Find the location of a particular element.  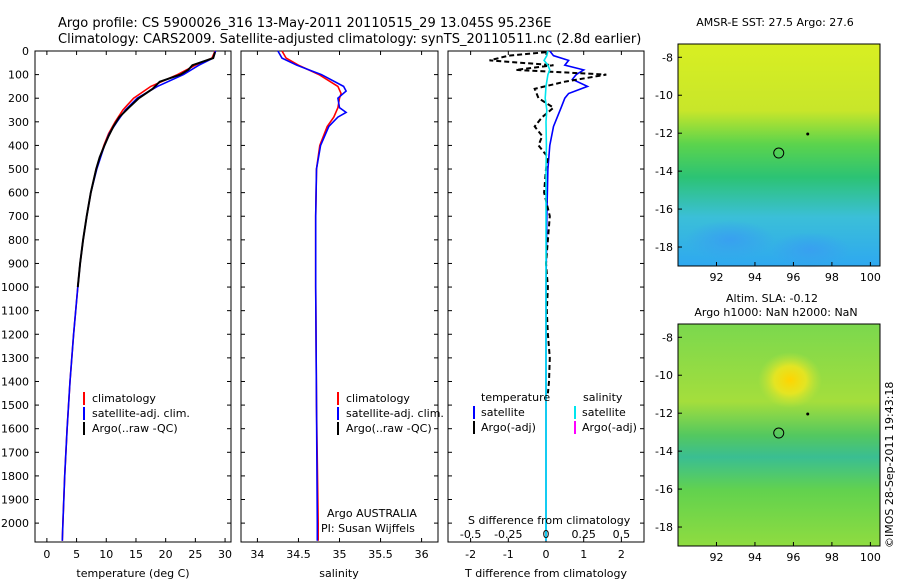

y-tick-label: 1700 is located at coordinates (15, 452).